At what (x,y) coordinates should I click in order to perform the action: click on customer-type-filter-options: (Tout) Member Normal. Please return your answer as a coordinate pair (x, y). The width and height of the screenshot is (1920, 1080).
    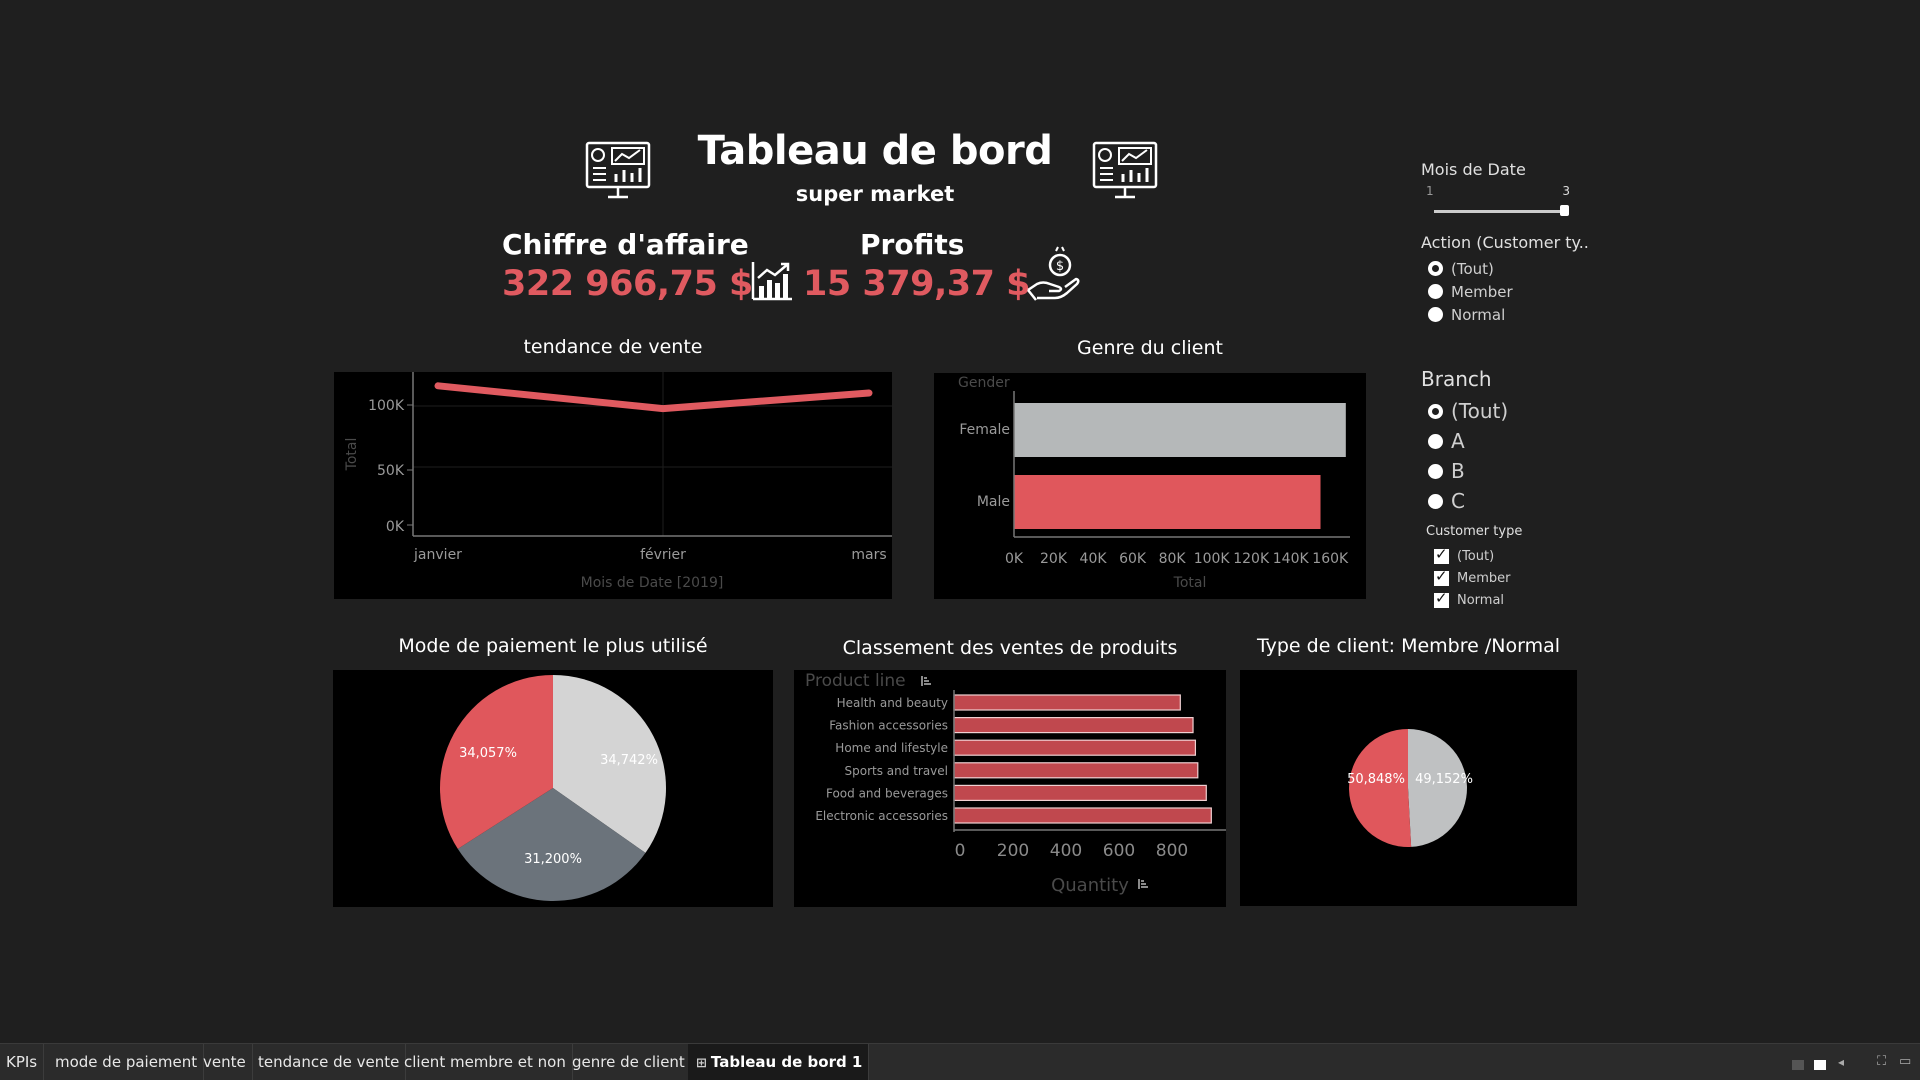
    Looking at the image, I should click on (1472, 578).